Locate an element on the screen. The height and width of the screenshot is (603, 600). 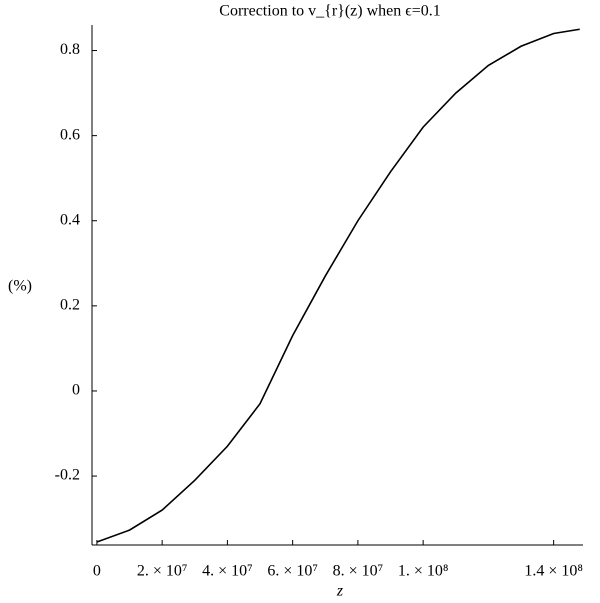
x-tick-label: 8. × 10⁷ is located at coordinates (358, 571).